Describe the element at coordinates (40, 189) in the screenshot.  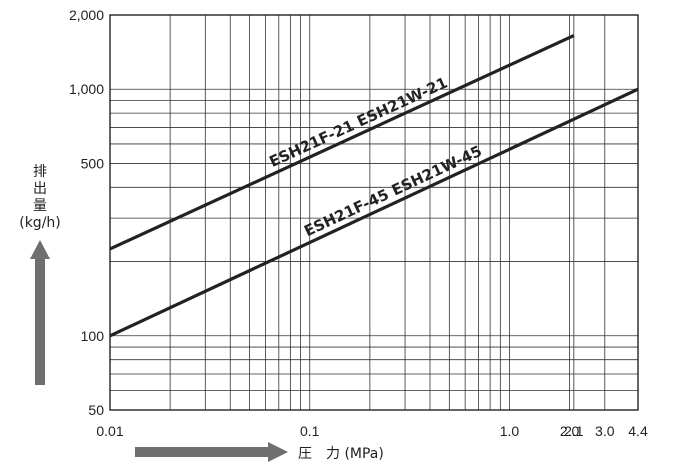
I see `y-axis-char-2: 出` at that location.